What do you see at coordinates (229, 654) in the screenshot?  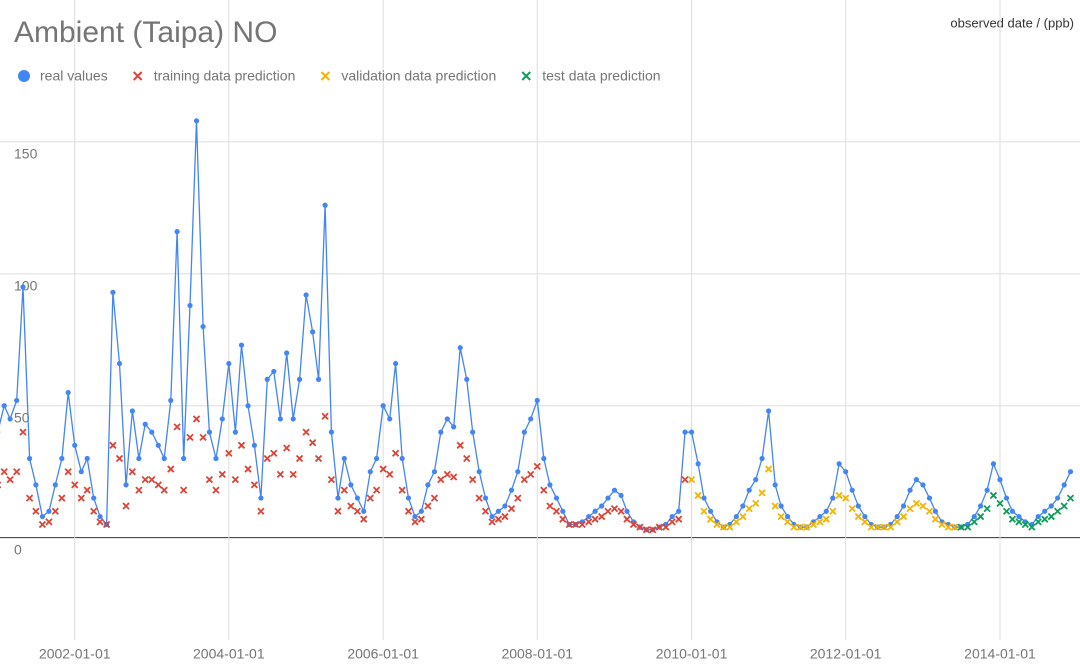 I see `x-tick-label: 2004-01-01` at bounding box center [229, 654].